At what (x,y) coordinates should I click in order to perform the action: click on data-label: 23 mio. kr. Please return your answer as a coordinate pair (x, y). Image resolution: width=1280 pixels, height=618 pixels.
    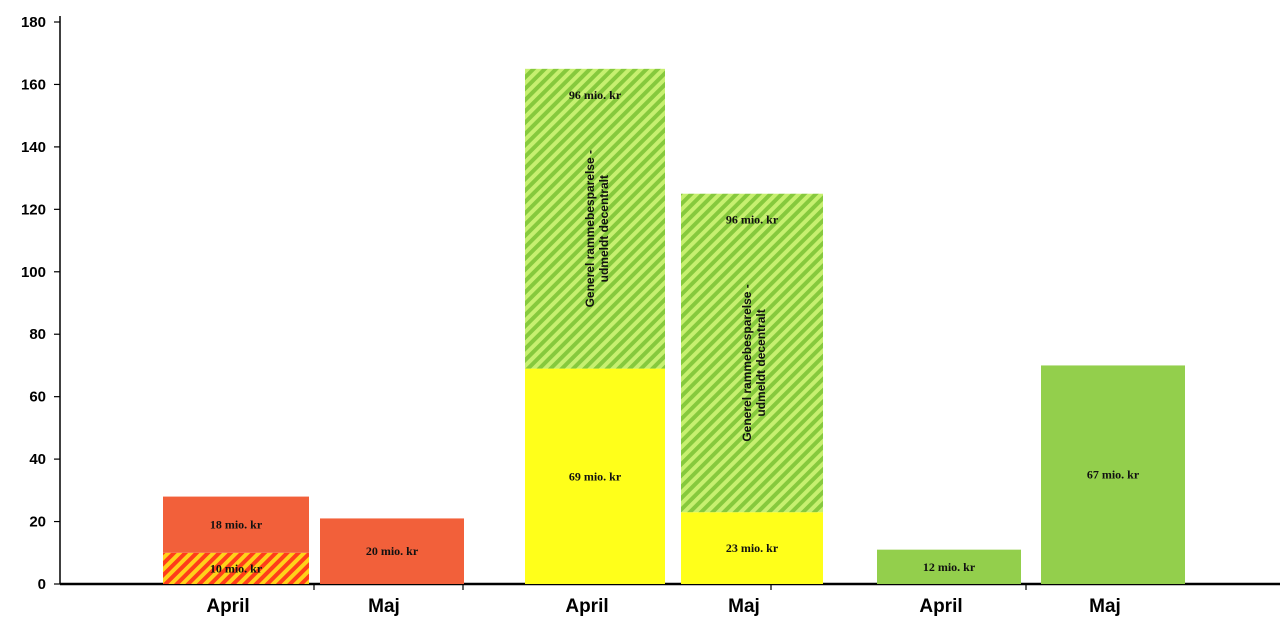
    Looking at the image, I should click on (752, 548).